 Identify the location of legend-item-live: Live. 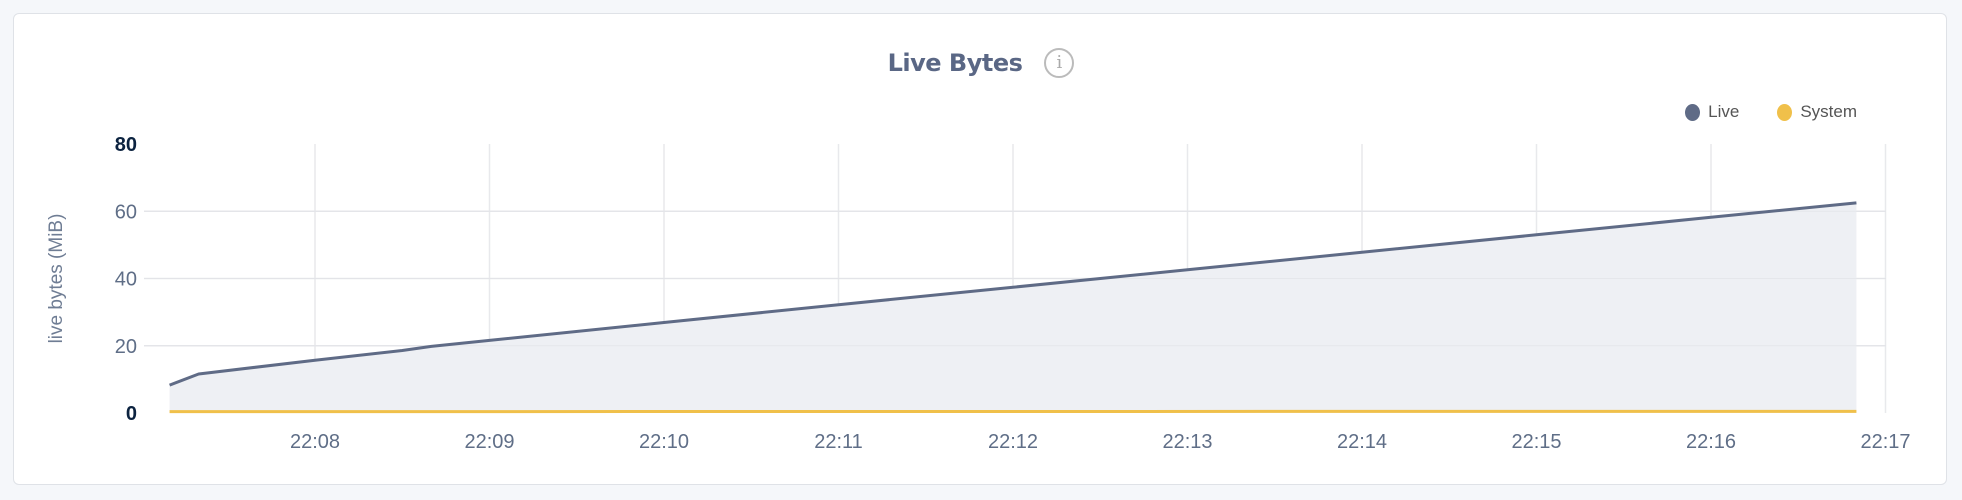
(1712, 112).